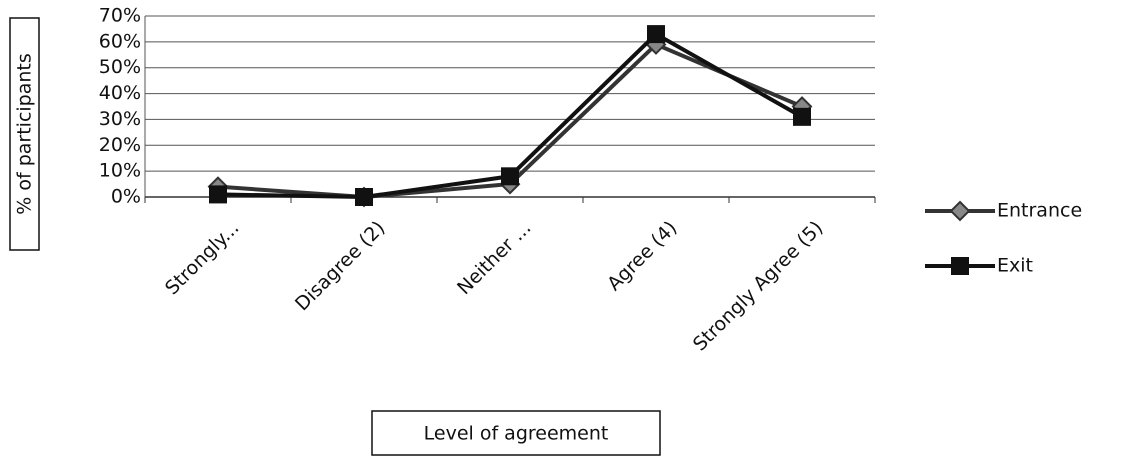 Image resolution: width=1126 pixels, height=459 pixels. I want to click on y-tick-label: 10%, so click(120, 171).